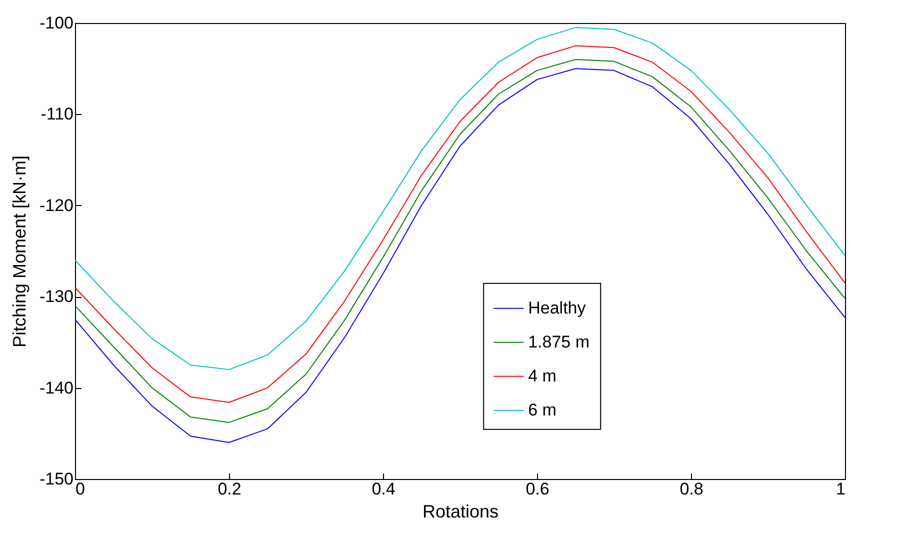  Describe the element at coordinates (542, 376) in the screenshot. I see `legend-label: 4 m` at that location.